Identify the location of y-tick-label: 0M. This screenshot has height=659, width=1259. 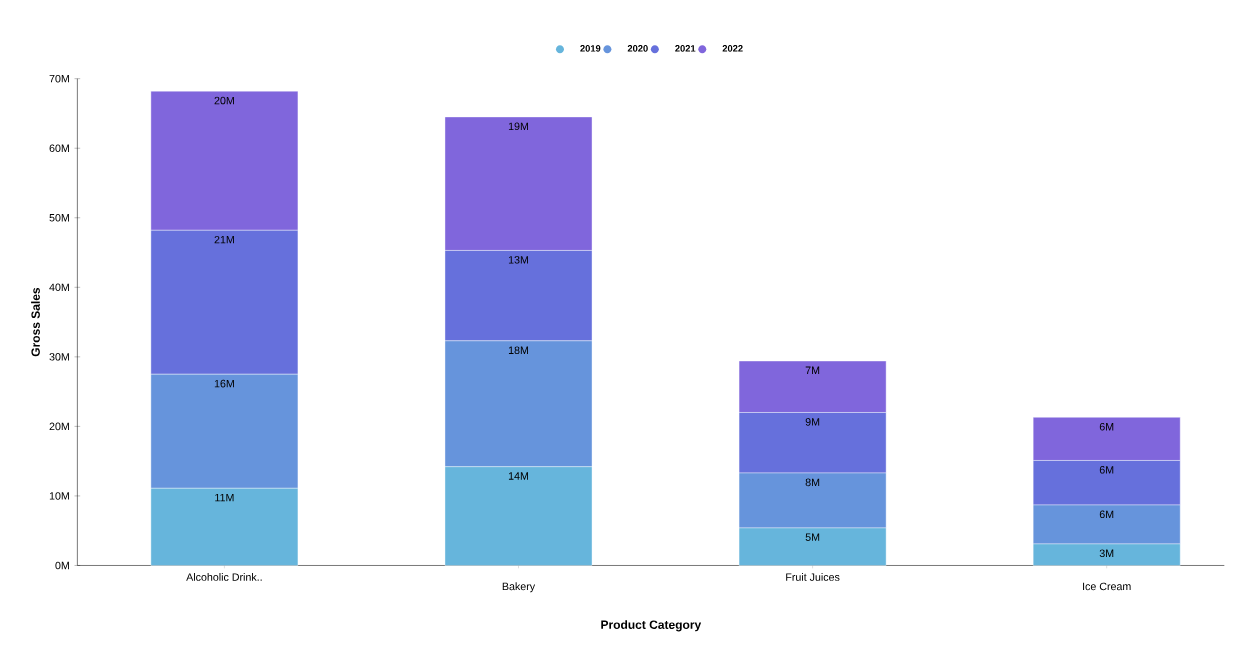
(62, 565).